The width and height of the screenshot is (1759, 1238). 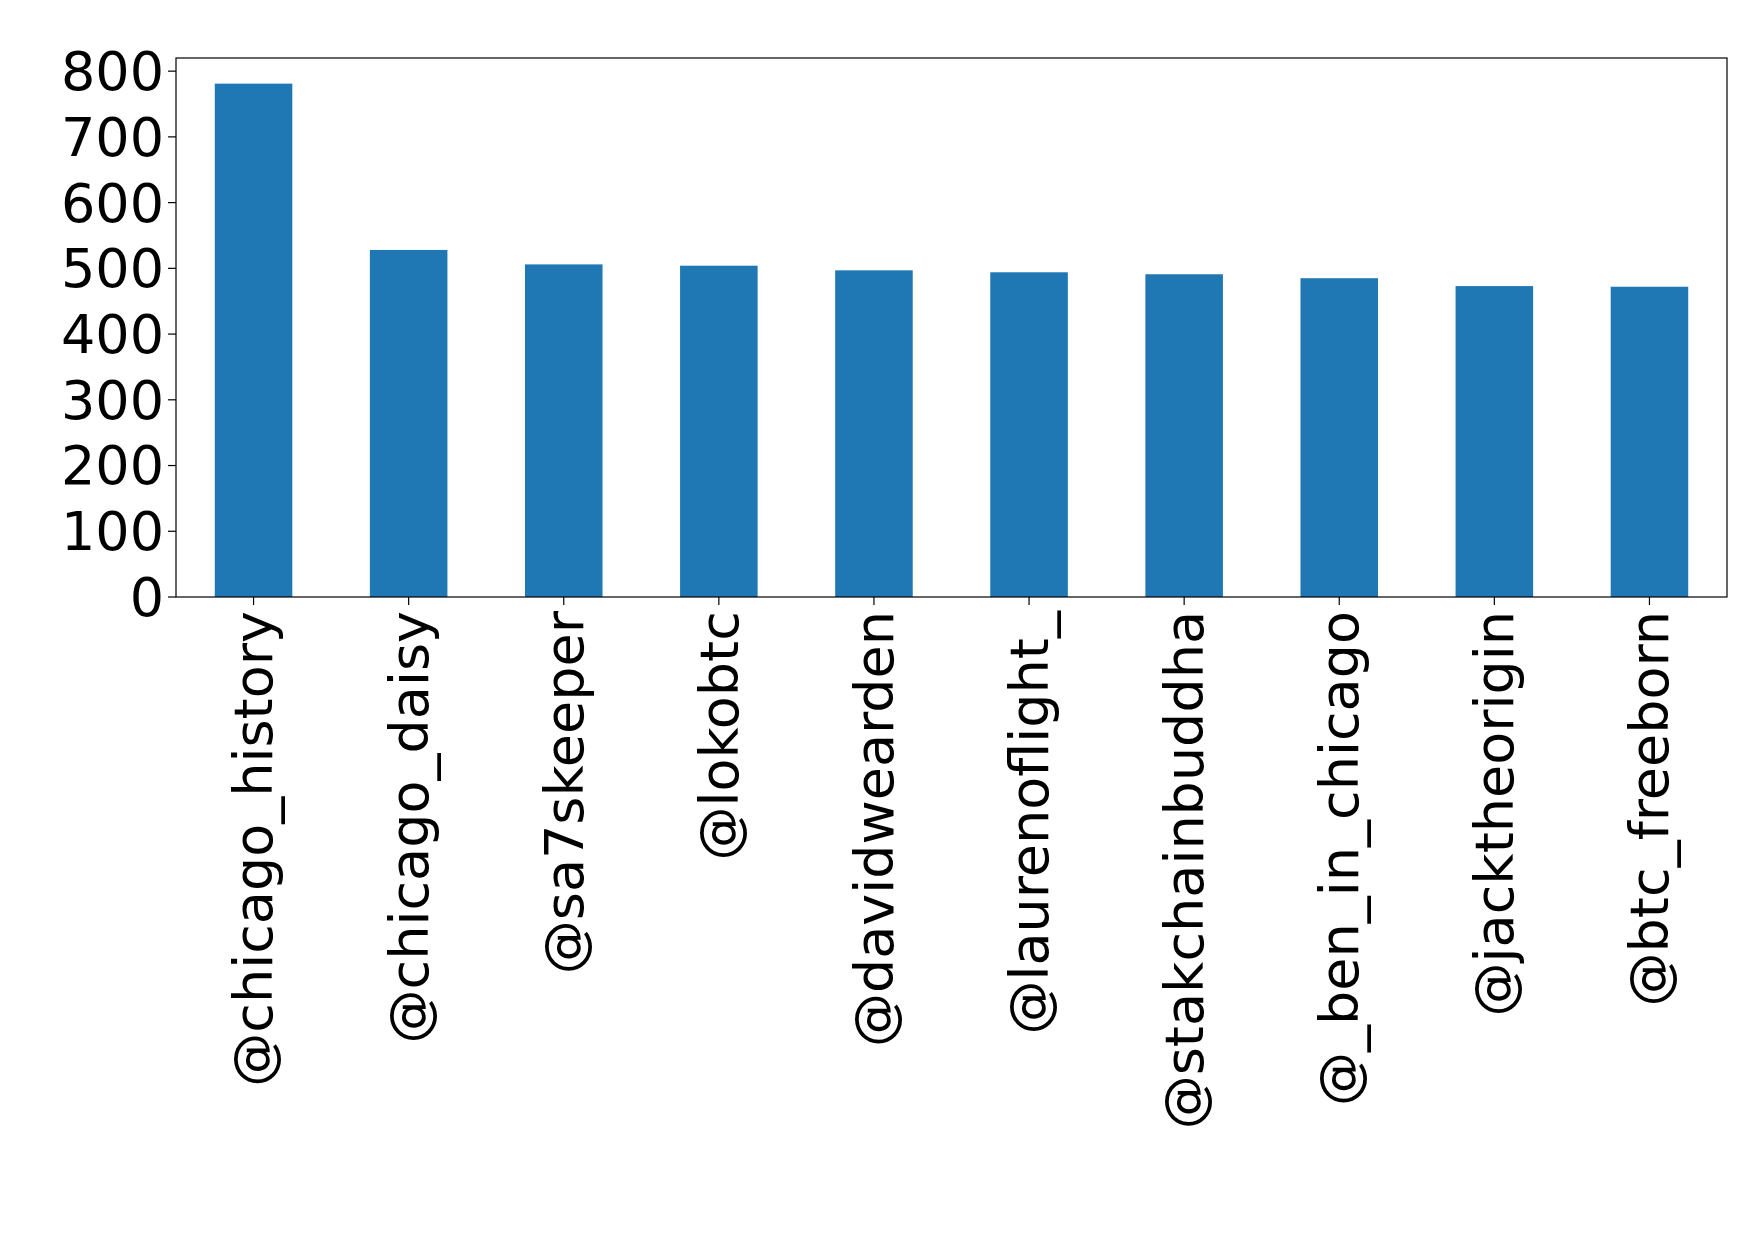 What do you see at coordinates (1185, 870) in the screenshot?
I see `x-tick-label: @stakchainbuddha` at bounding box center [1185, 870].